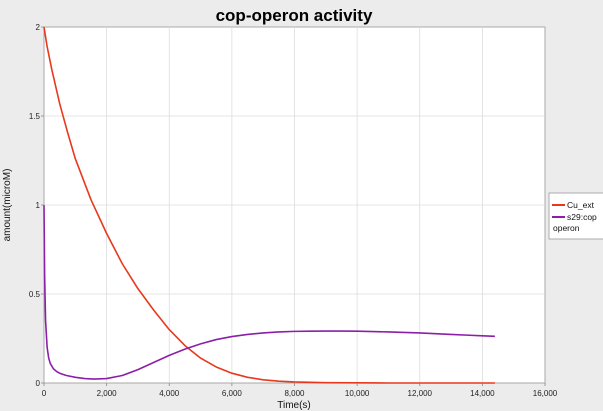 Image resolution: width=603 pixels, height=411 pixels. What do you see at coordinates (581, 205) in the screenshot?
I see `legend-label-0: Cu_ext` at bounding box center [581, 205].